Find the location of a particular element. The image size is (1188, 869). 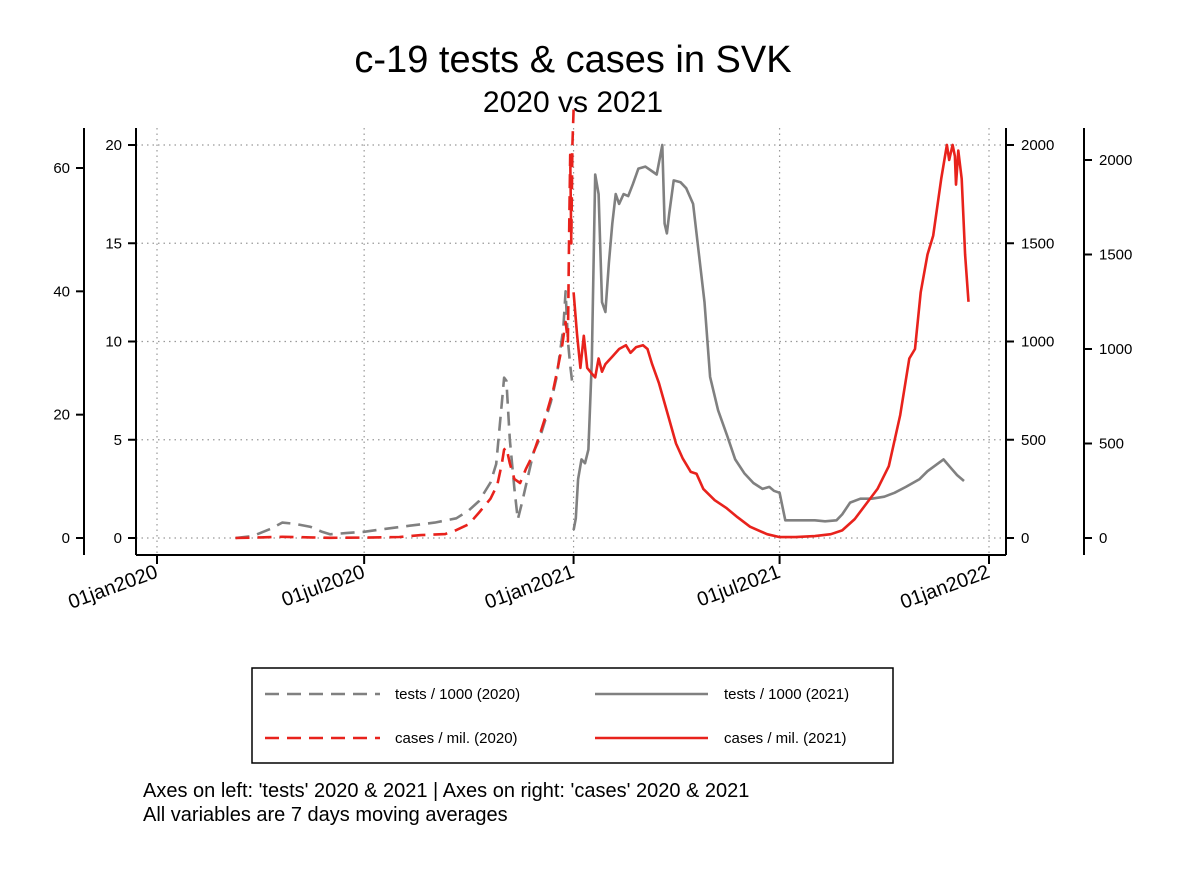

y-tick-label-right-outer-1000: 1000 is located at coordinates (1115, 349).